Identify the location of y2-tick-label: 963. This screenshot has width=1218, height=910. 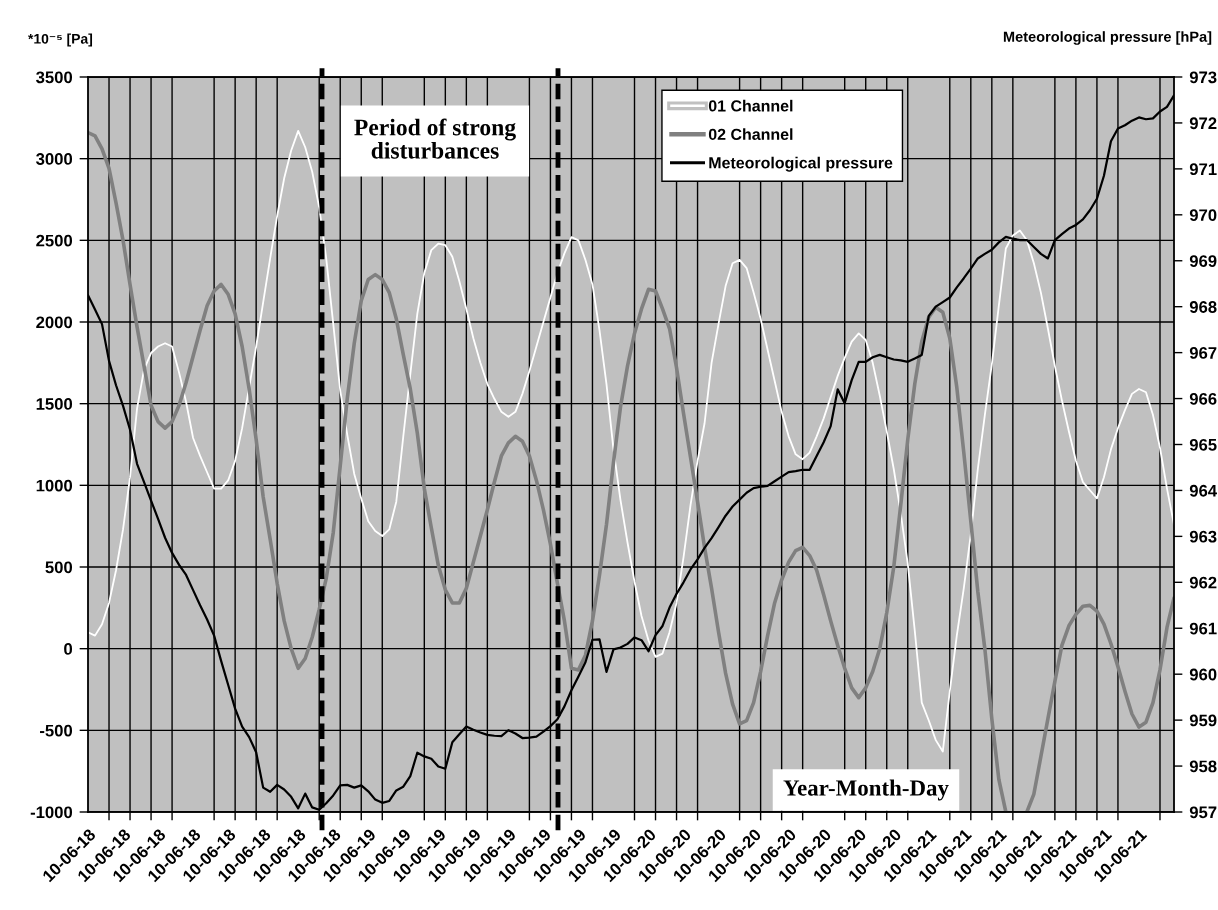
(1203, 536).